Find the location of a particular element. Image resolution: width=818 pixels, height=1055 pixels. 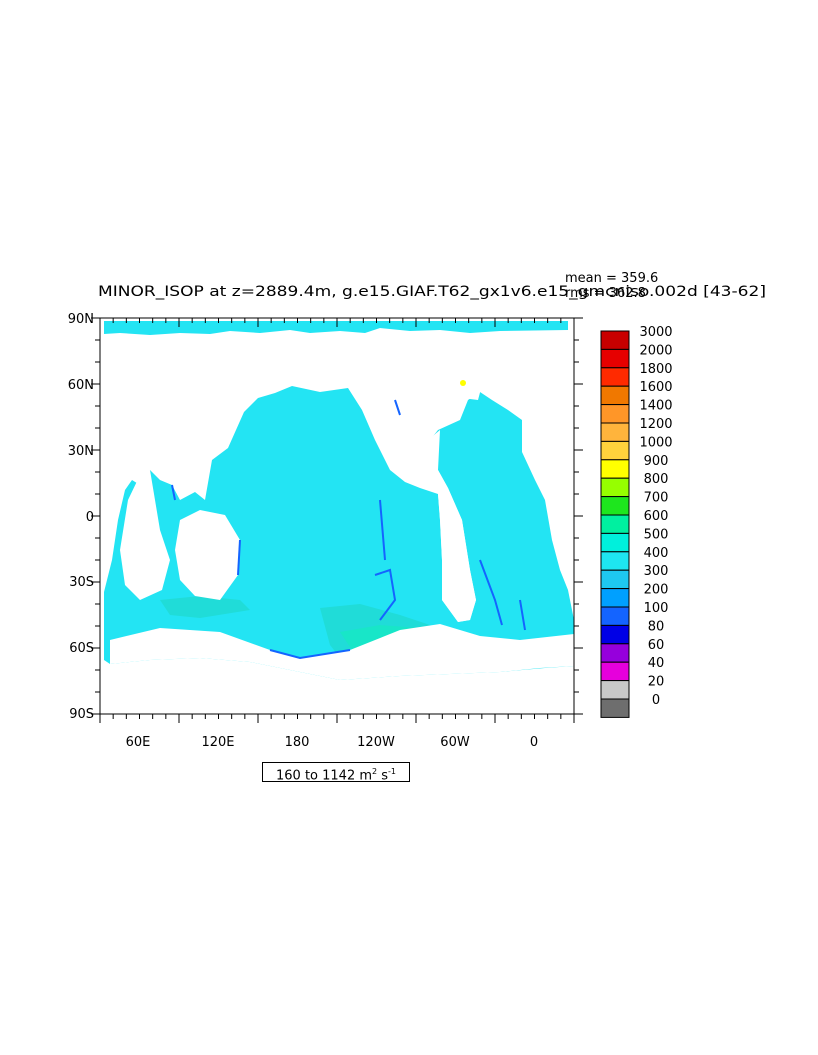

lat-label-60s: 60S is located at coordinates (81, 648).